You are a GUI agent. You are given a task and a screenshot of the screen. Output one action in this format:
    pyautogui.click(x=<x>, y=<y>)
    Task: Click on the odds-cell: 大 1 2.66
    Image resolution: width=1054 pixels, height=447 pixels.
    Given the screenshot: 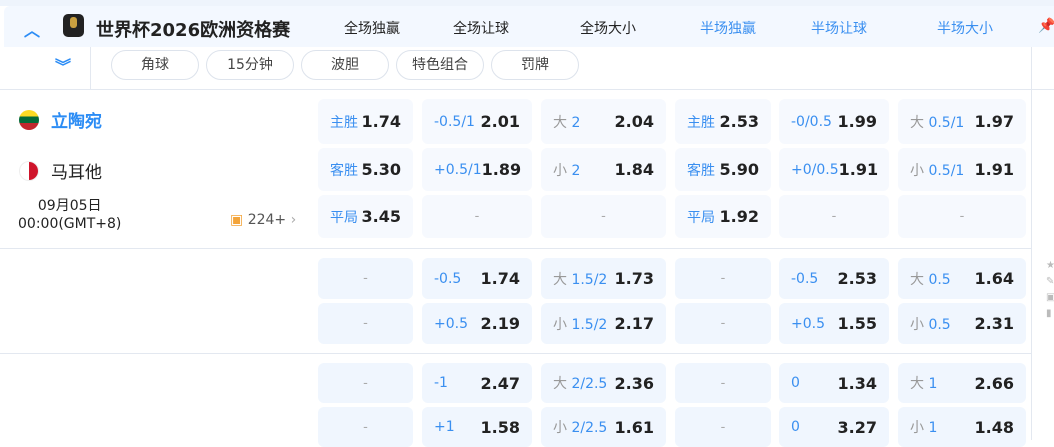 What is the action you would take?
    pyautogui.click(x=962, y=383)
    